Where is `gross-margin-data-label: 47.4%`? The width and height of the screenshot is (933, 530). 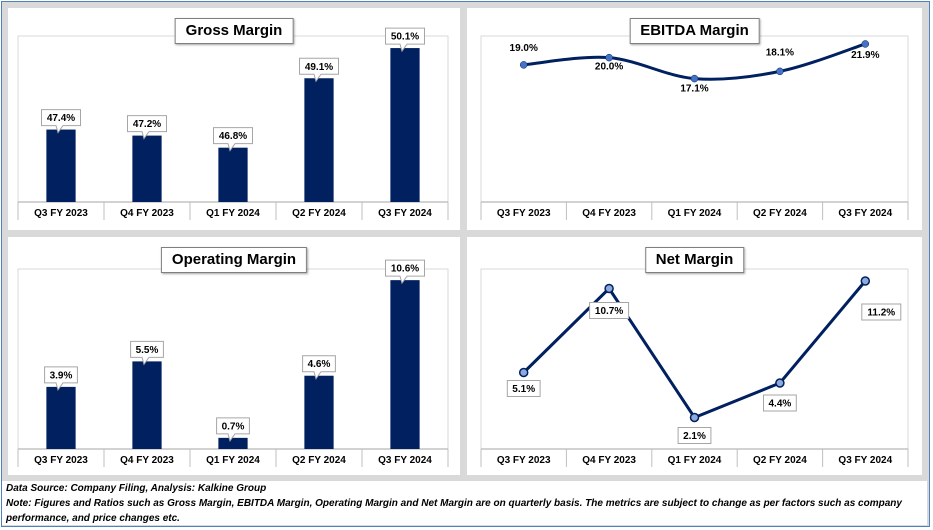 gross-margin-data-label: 47.4% is located at coordinates (61, 121).